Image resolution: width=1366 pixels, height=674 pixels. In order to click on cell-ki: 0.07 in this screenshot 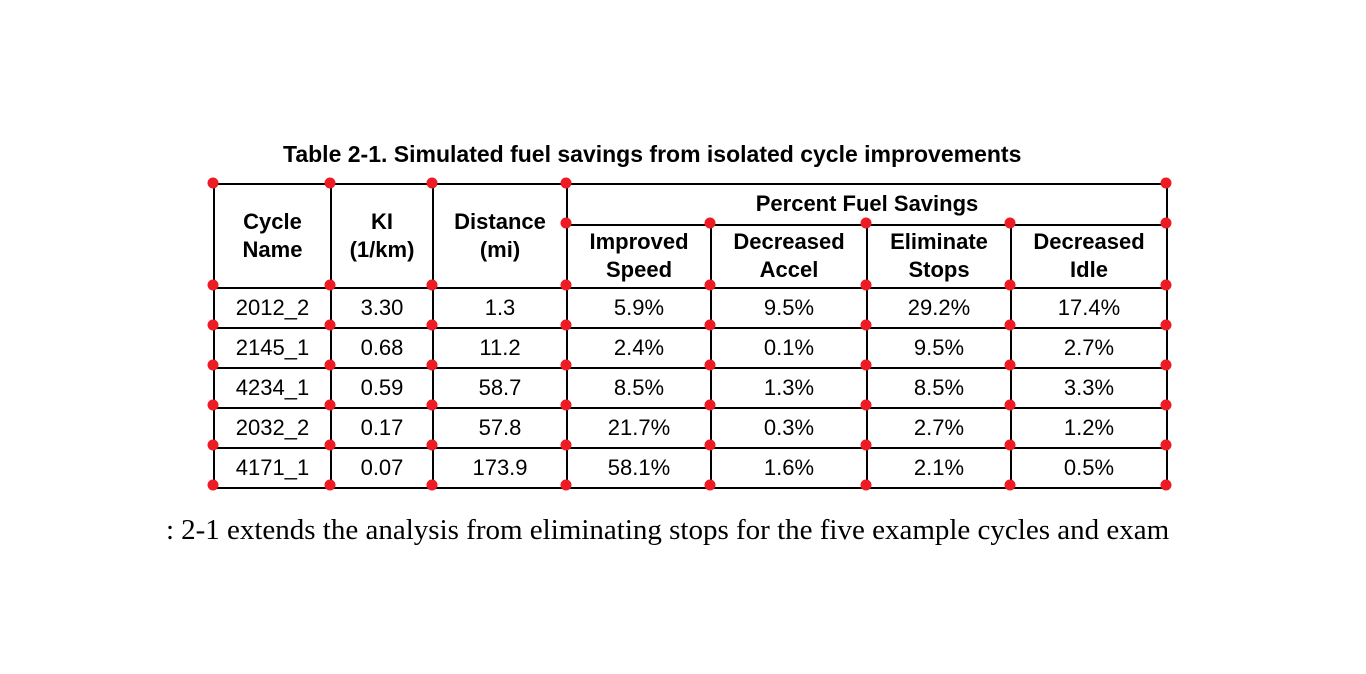, I will do `click(382, 468)`.